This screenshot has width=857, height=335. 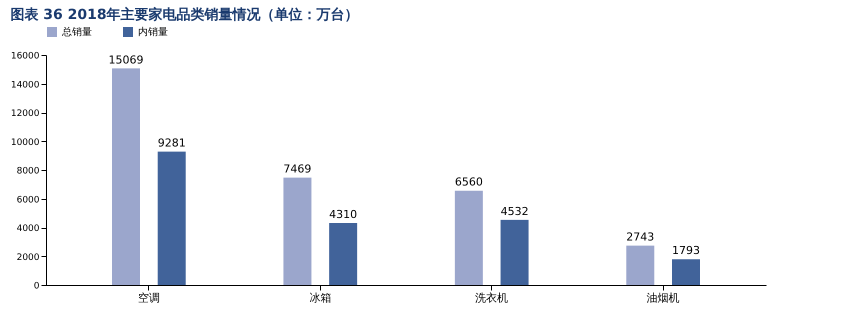 What do you see at coordinates (686, 251) in the screenshot?
I see `data-label: 1793` at bounding box center [686, 251].